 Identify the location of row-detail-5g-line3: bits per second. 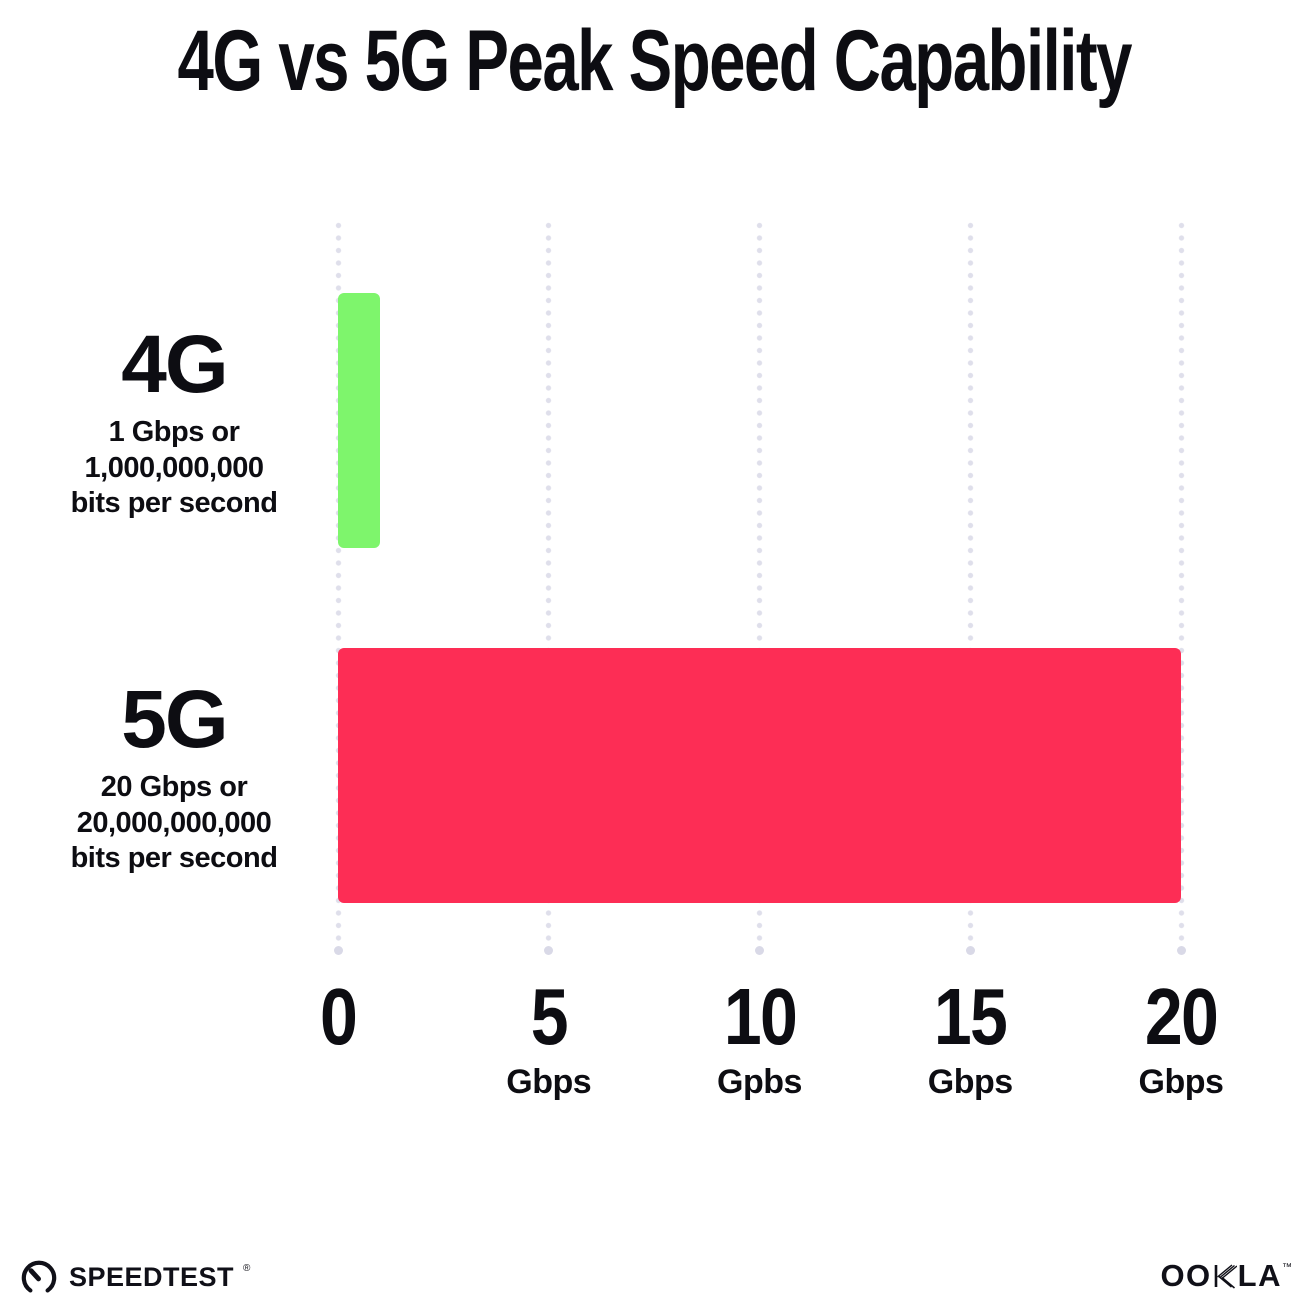
(174, 858).